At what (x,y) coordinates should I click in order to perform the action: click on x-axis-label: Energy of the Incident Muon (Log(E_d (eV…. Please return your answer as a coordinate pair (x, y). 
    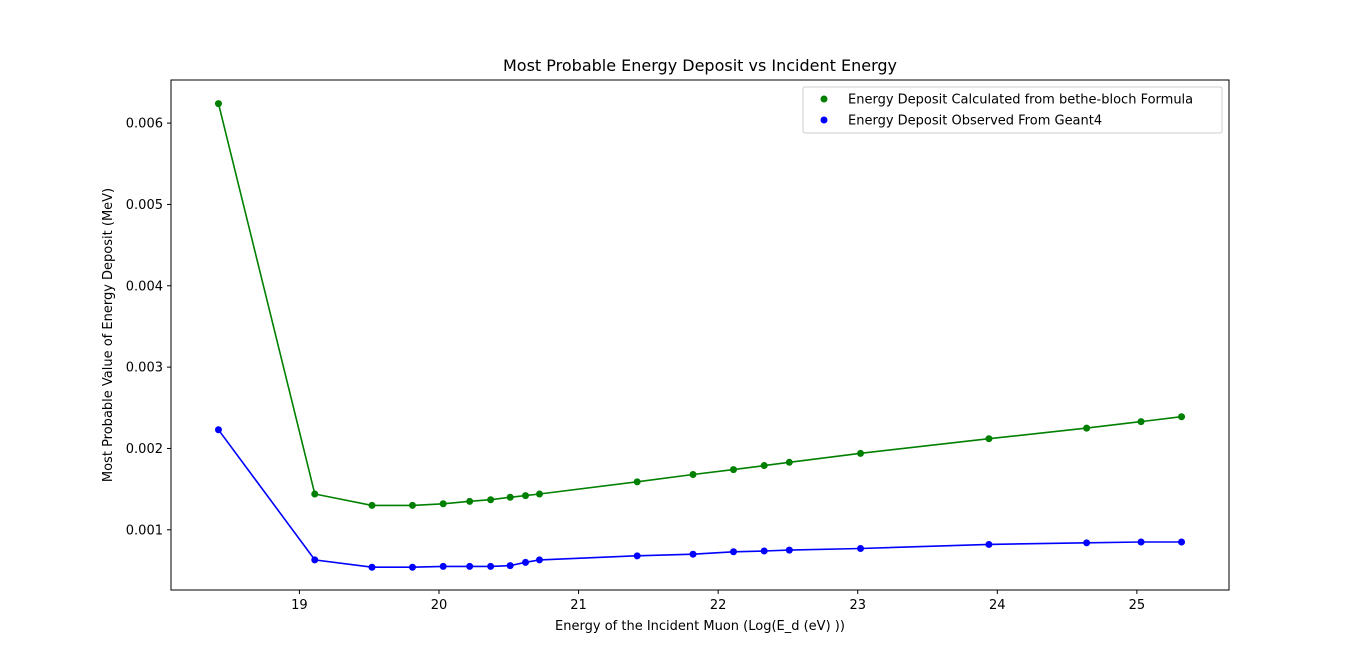
    Looking at the image, I should click on (700, 626).